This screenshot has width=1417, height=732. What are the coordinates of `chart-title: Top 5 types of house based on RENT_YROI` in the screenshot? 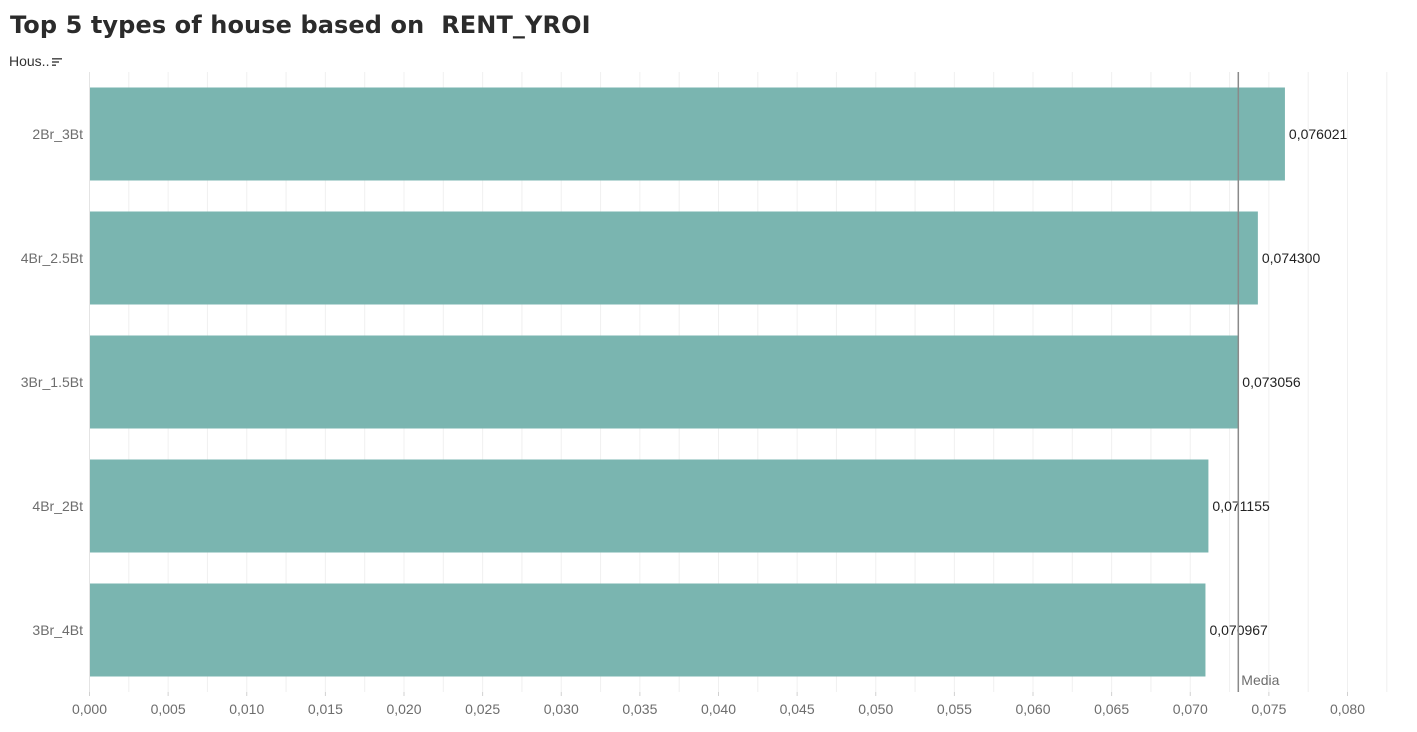 It's located at (300, 25).